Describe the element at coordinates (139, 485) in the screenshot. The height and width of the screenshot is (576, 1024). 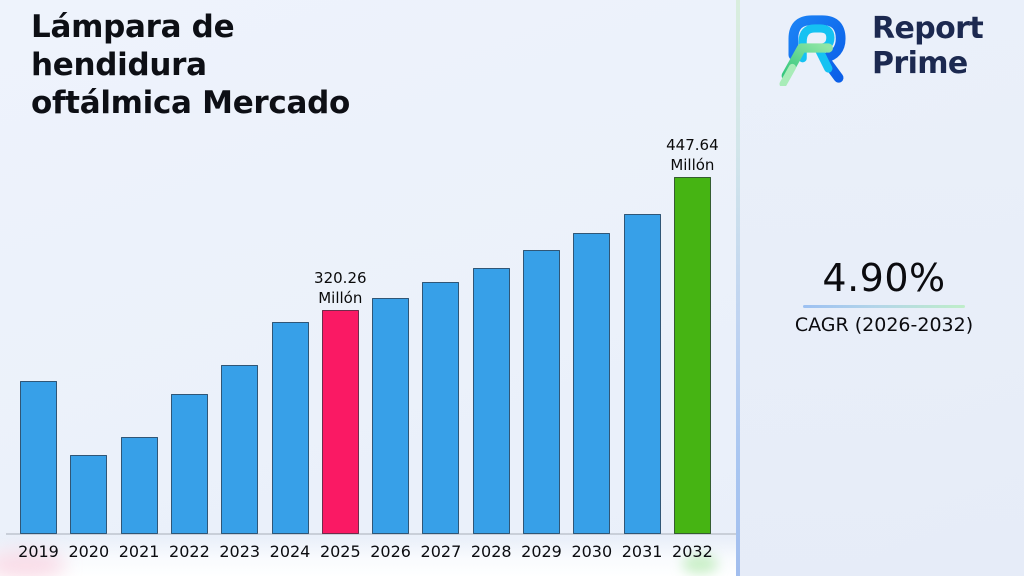
I see `bar-2021` at that location.